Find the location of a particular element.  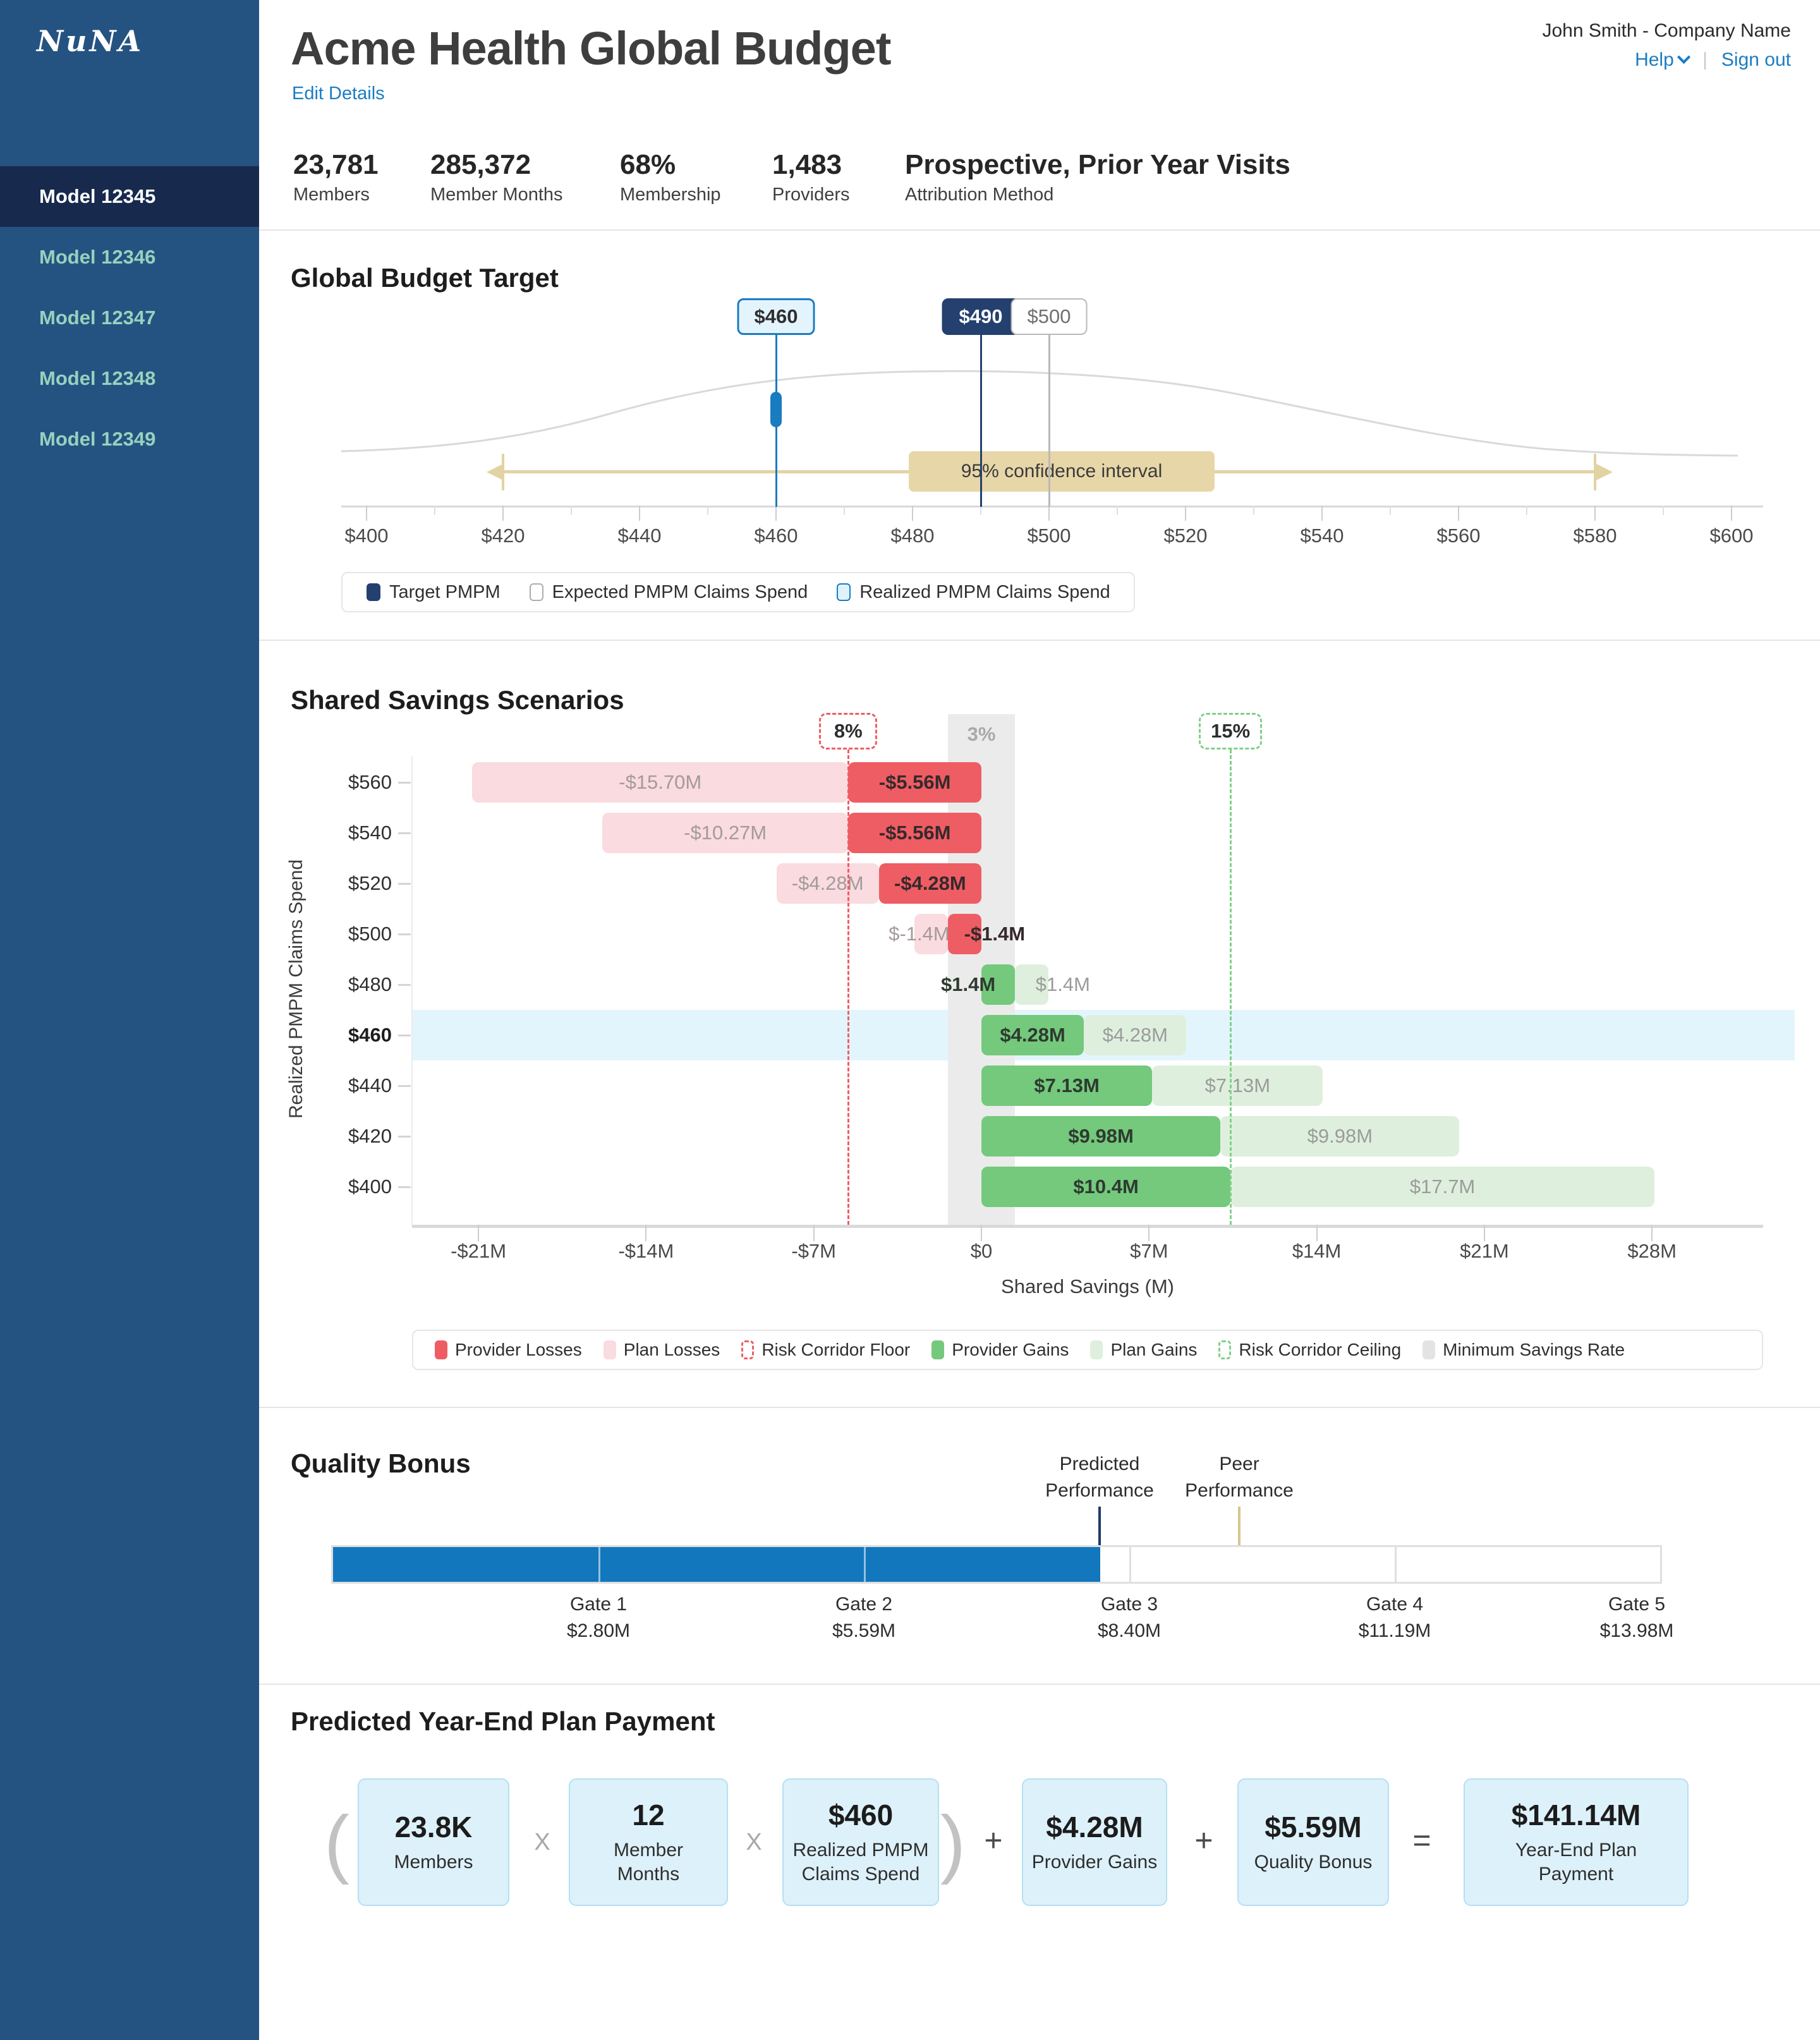

term-value: $4.28M is located at coordinates (1094, 1827).